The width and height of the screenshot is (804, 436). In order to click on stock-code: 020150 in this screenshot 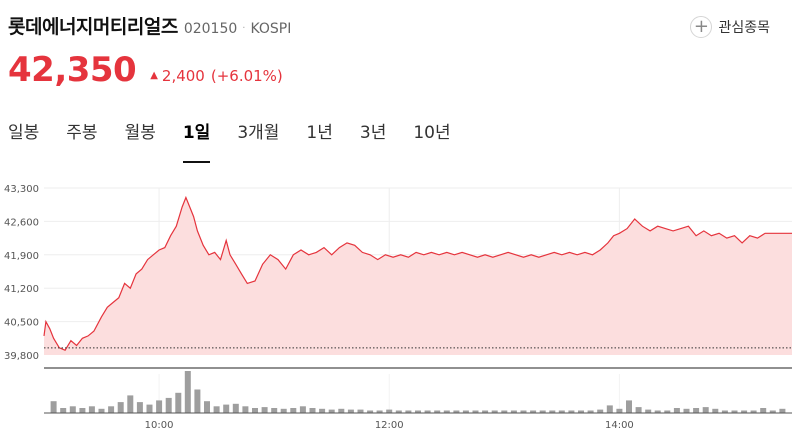, I will do `click(210, 29)`.